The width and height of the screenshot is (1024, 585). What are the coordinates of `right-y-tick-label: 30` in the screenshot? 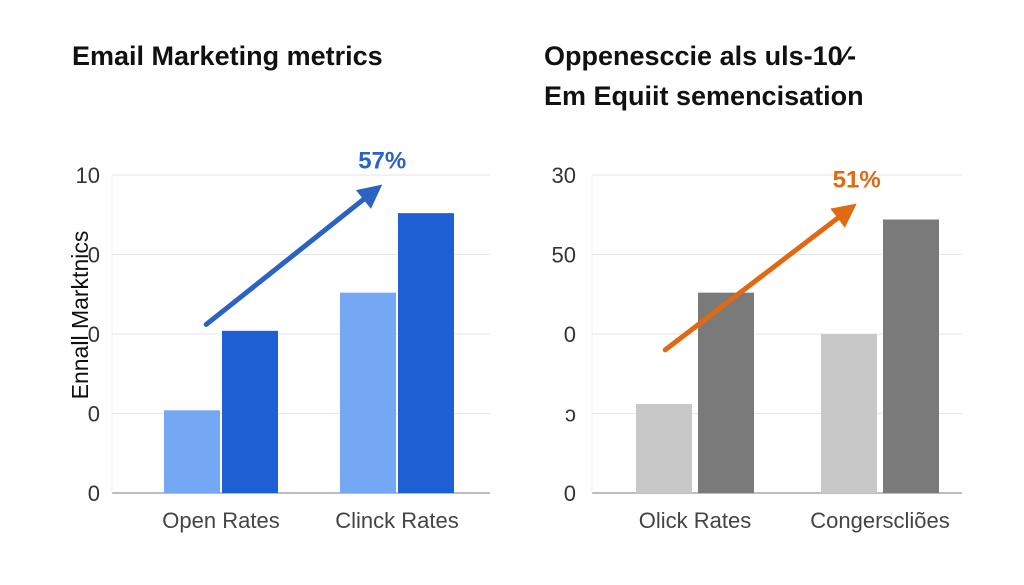 It's located at (564, 175).